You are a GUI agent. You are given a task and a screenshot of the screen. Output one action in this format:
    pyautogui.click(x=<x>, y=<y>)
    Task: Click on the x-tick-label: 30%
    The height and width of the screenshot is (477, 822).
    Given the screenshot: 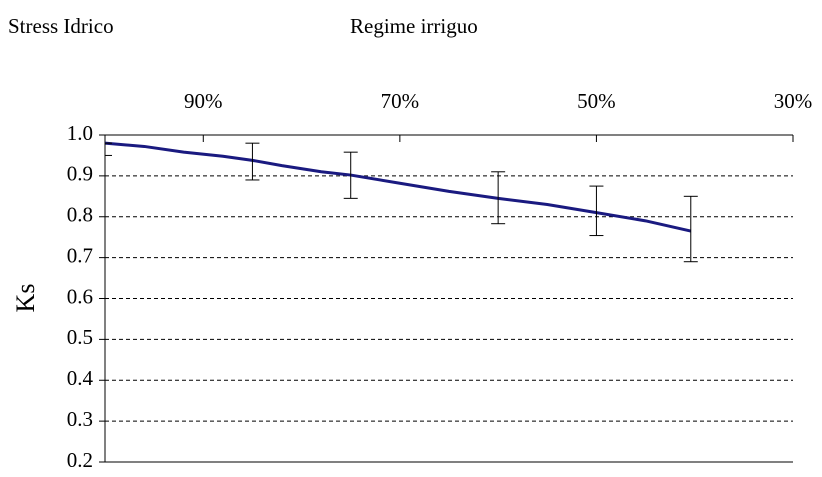 What is the action you would take?
    pyautogui.click(x=793, y=101)
    